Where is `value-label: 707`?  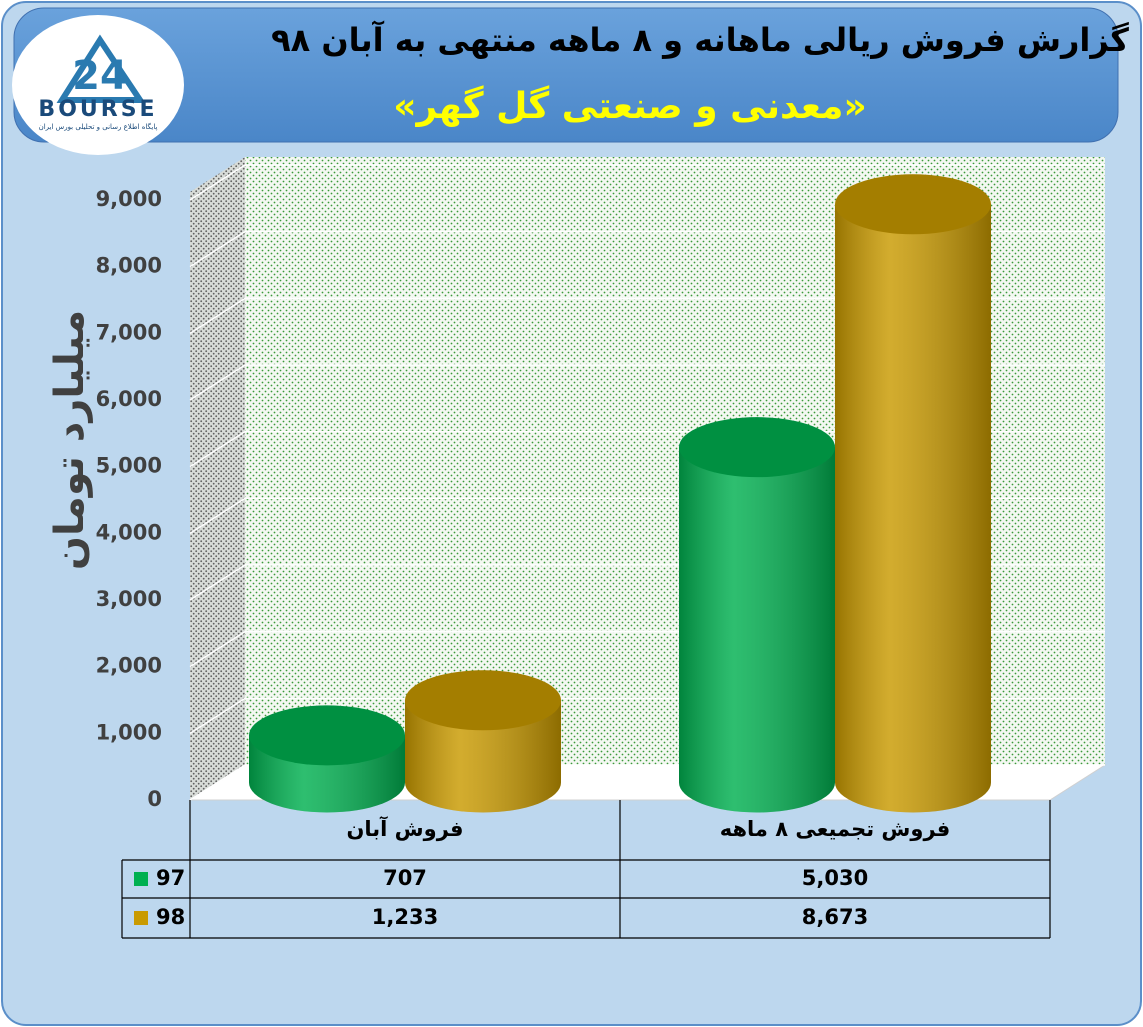
value-label: 707 is located at coordinates (405, 878).